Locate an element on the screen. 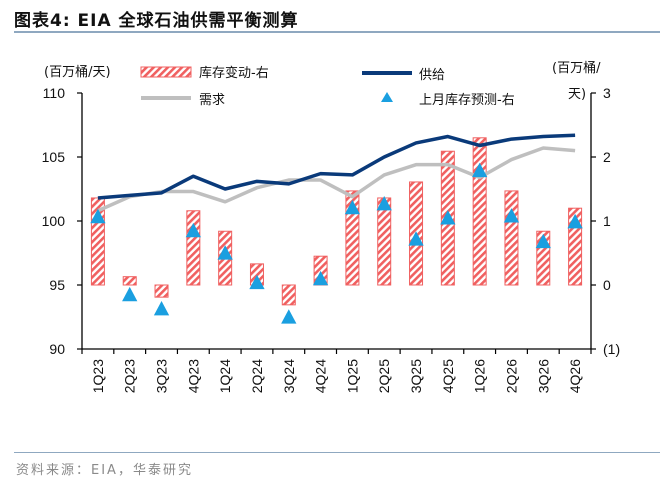 The image size is (660, 487). x-tick-label: 4Q23 is located at coordinates (193, 376).